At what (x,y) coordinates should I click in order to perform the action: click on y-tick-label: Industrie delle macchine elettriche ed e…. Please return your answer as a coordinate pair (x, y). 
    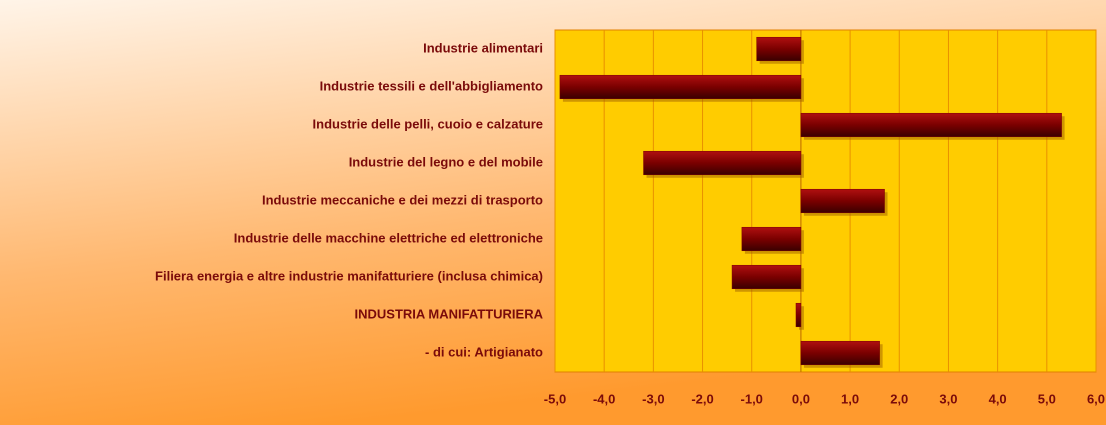
    Looking at the image, I should click on (388, 237).